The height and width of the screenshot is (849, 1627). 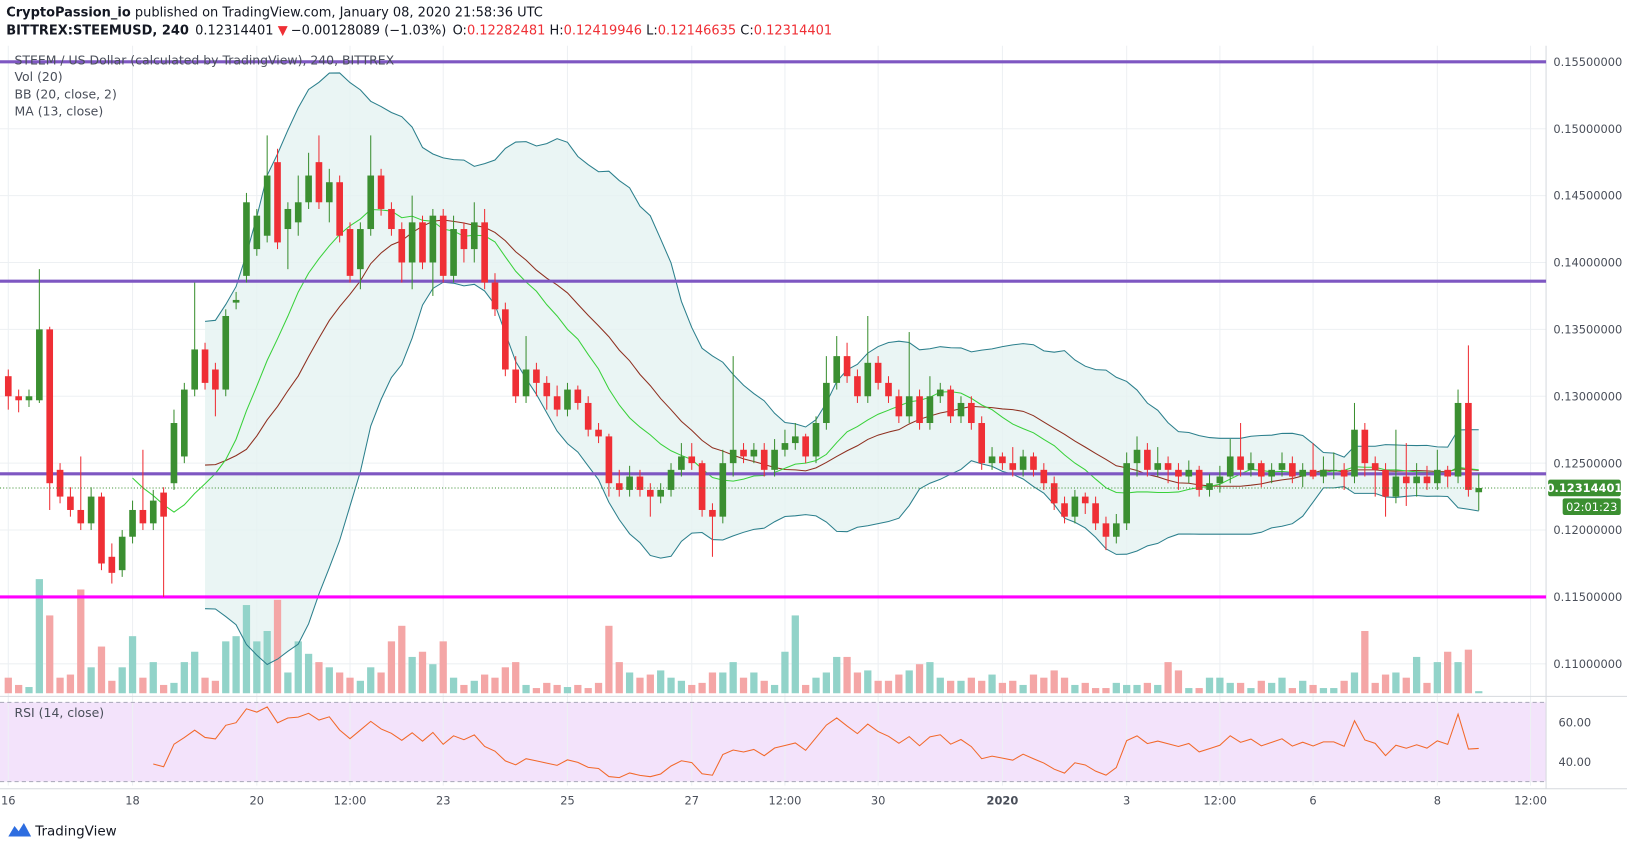 What do you see at coordinates (1575, 762) in the screenshot?
I see `rsi-tick-label: 40.00` at bounding box center [1575, 762].